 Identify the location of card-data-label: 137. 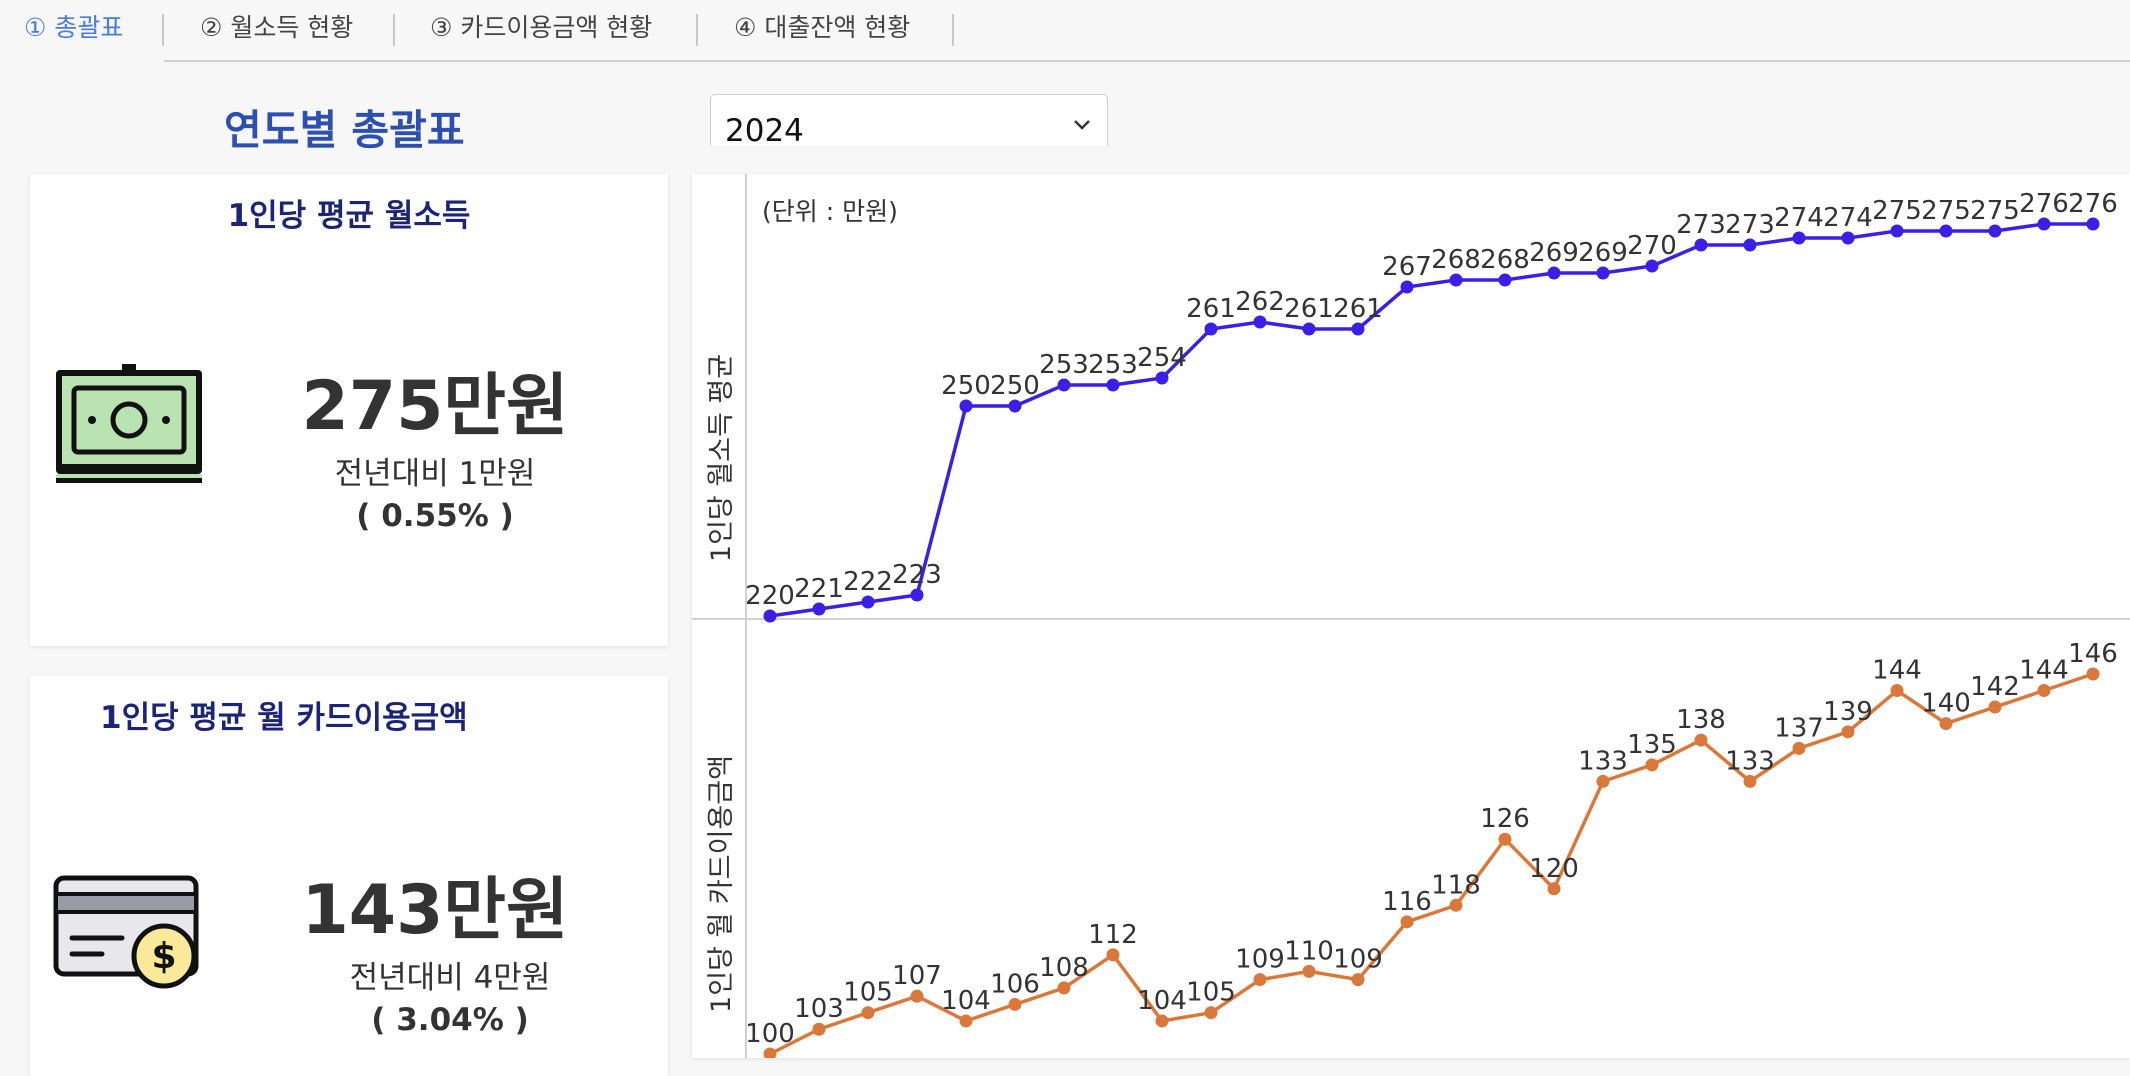
(1799, 728).